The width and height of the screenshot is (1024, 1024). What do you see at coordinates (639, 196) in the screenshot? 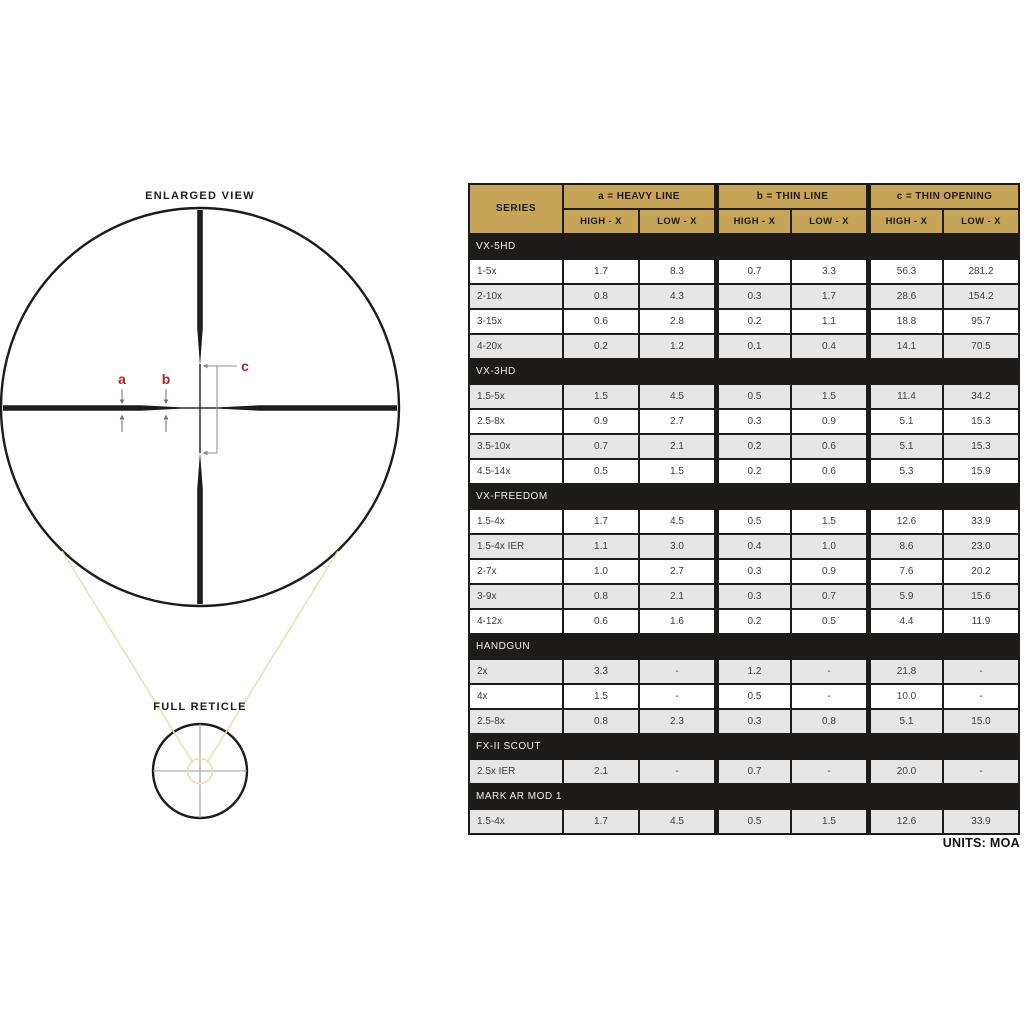
I see `group-header-heavy-line: a = HEAVY LINE` at bounding box center [639, 196].